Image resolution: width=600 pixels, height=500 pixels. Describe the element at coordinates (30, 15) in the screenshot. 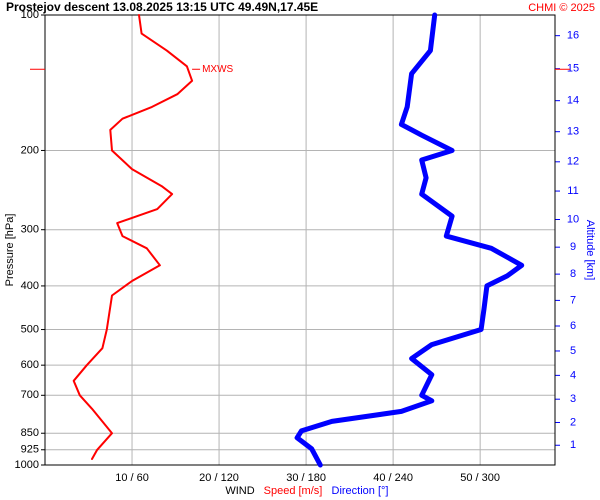

I see `y-tick-label: 100` at that location.